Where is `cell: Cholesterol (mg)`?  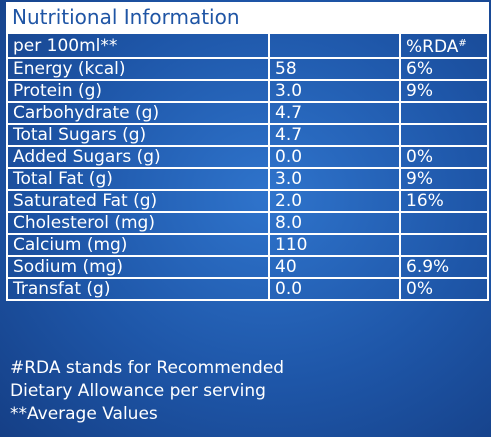
cell: Cholesterol (mg) is located at coordinates (138, 223).